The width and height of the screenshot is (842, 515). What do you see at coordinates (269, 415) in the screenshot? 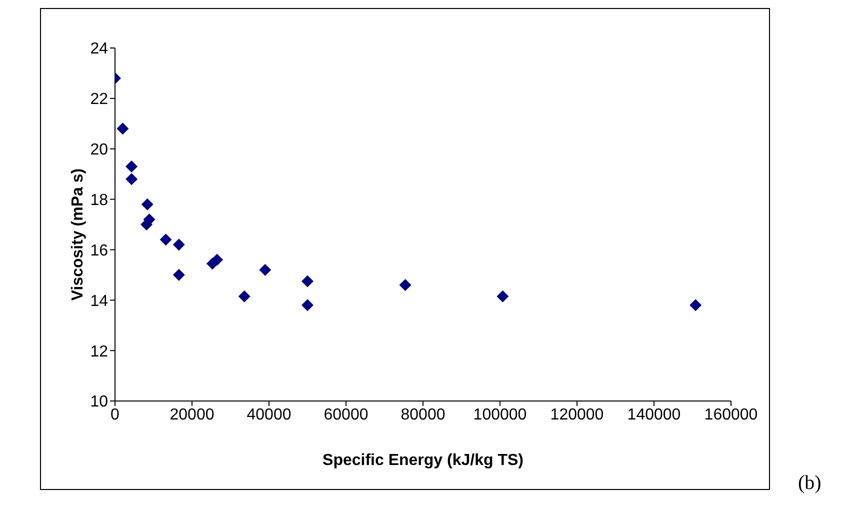
I see `x-tick-label: 40000` at bounding box center [269, 415].